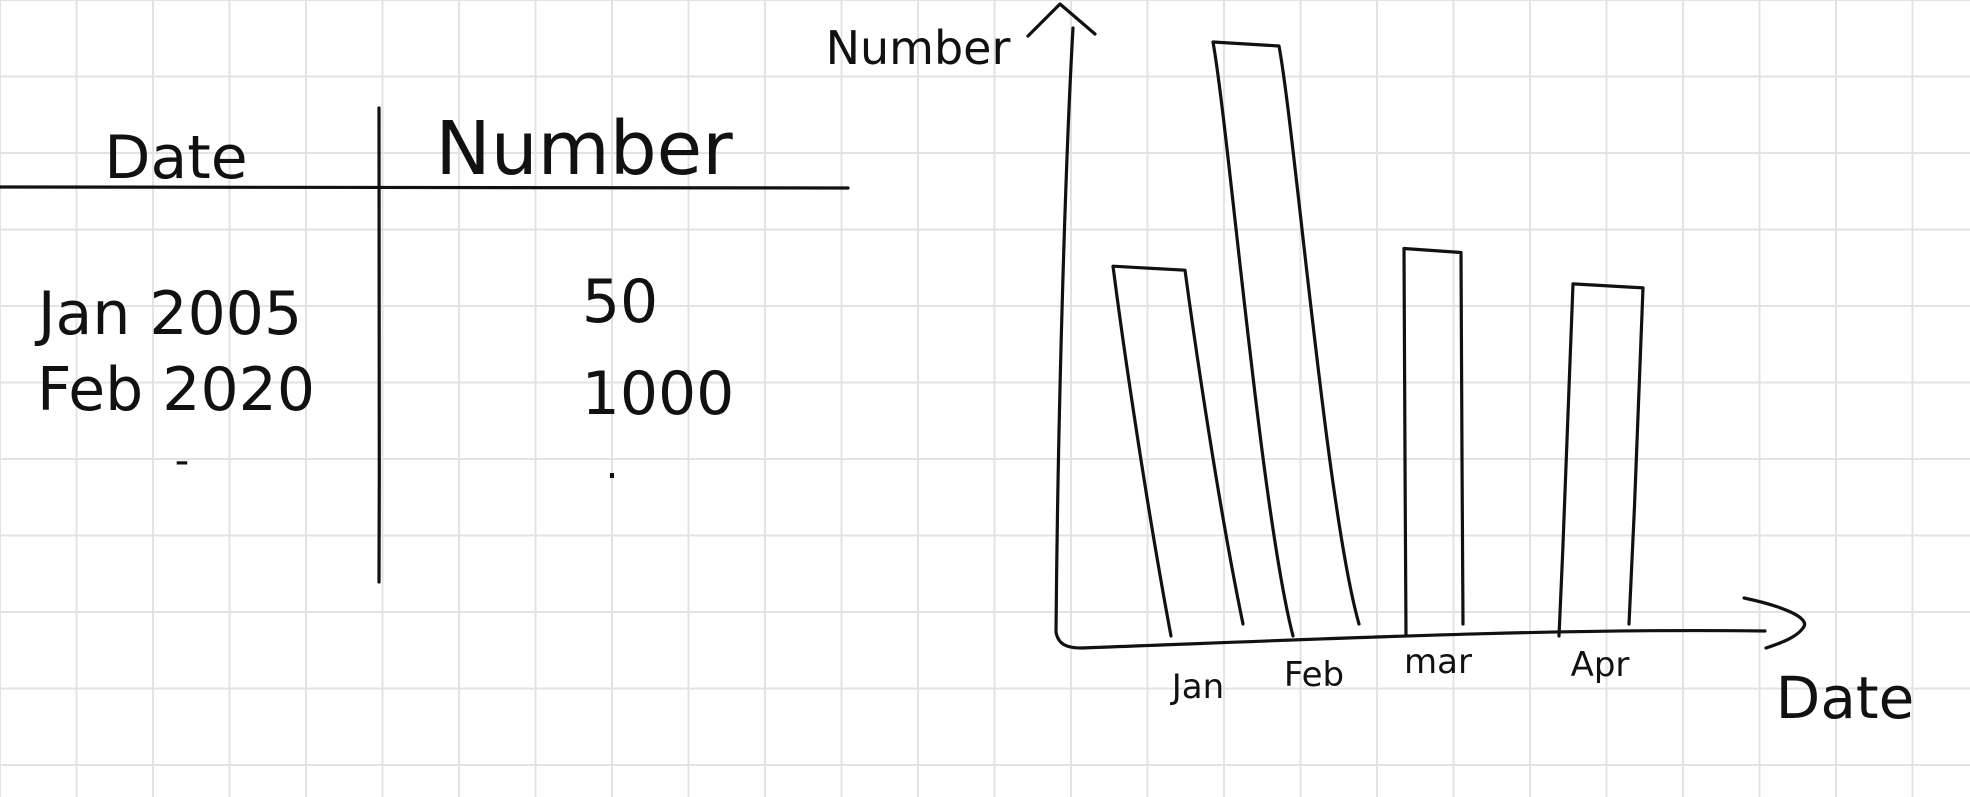 The height and width of the screenshot is (797, 1970). I want to click on bar-jan, so click(1178, 451).